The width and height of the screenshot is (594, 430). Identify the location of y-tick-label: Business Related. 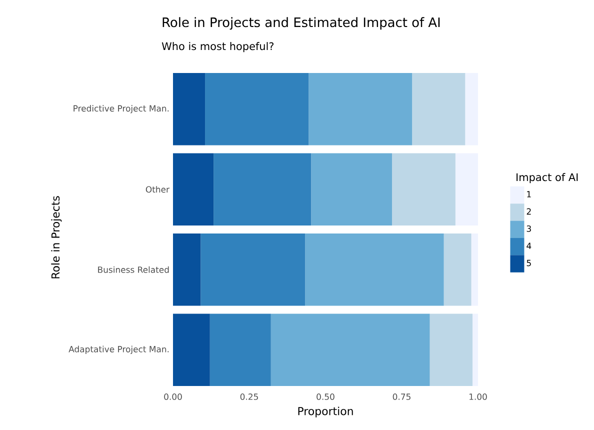
(133, 269).